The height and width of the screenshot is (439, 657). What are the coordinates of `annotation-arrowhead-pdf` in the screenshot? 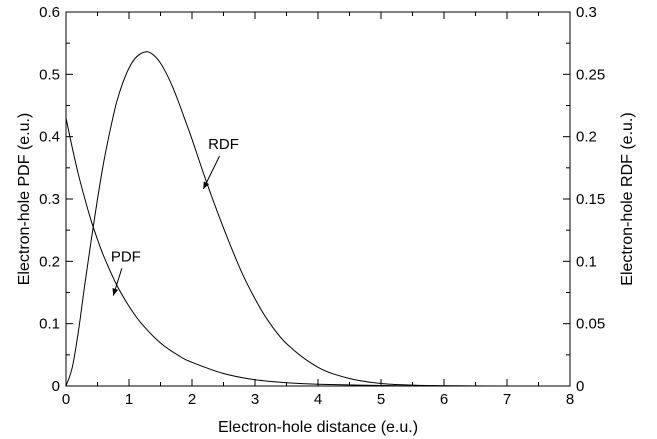 It's located at (115, 292).